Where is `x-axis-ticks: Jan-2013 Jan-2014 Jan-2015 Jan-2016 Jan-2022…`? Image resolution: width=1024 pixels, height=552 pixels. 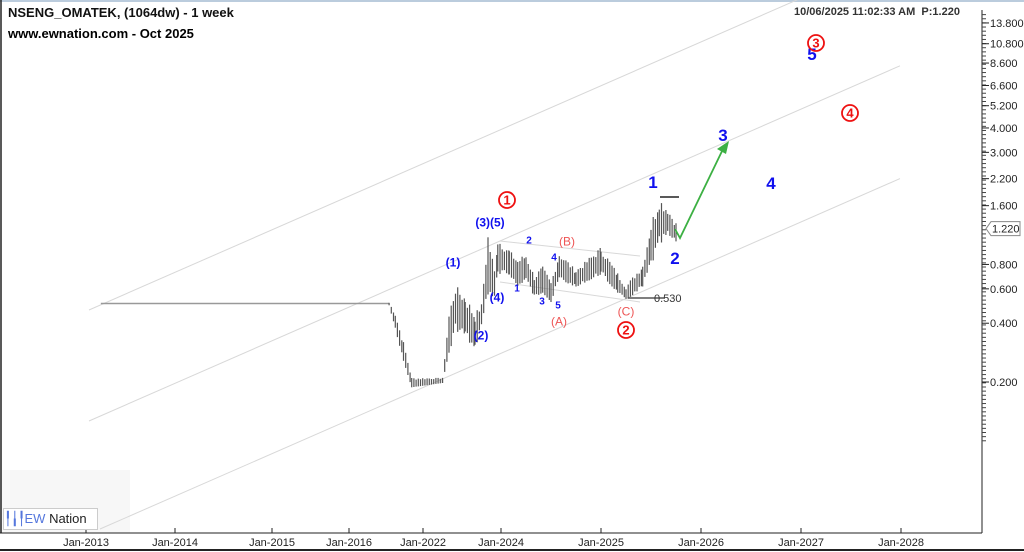
x-axis-ticks: Jan-2013 Jan-2014 Jan-2015 Jan-2016 Jan-2022… is located at coordinates (493, 538).